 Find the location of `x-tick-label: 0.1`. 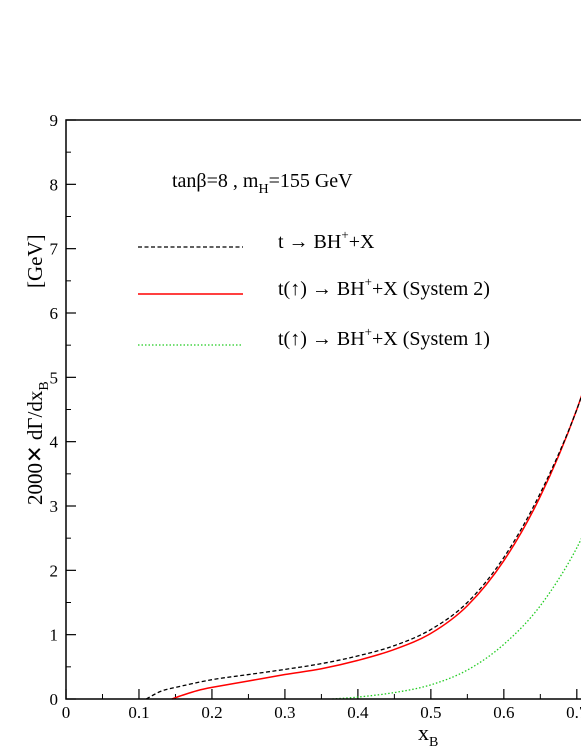

x-tick-label: 0.1 is located at coordinates (138, 712).